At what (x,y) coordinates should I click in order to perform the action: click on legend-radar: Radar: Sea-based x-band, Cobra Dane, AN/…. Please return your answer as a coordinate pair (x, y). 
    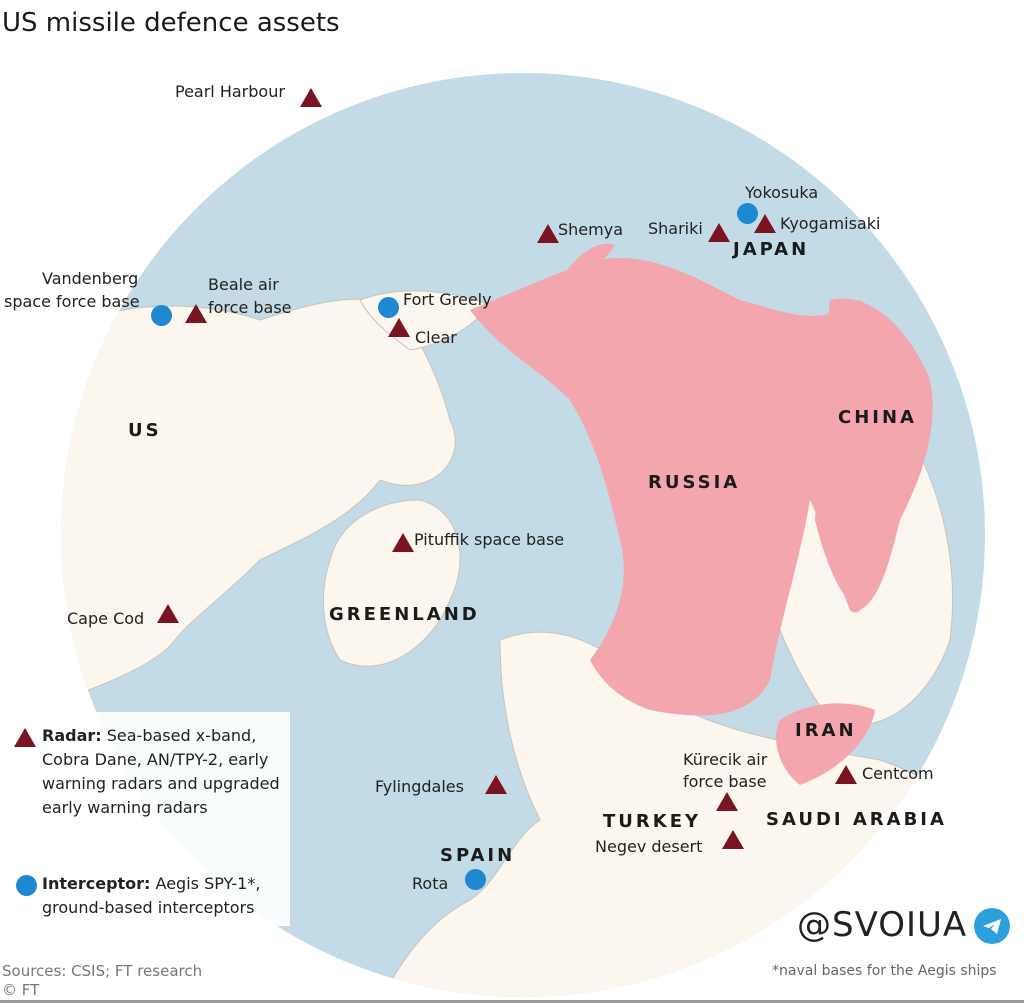
    Looking at the image, I should click on (164, 772).